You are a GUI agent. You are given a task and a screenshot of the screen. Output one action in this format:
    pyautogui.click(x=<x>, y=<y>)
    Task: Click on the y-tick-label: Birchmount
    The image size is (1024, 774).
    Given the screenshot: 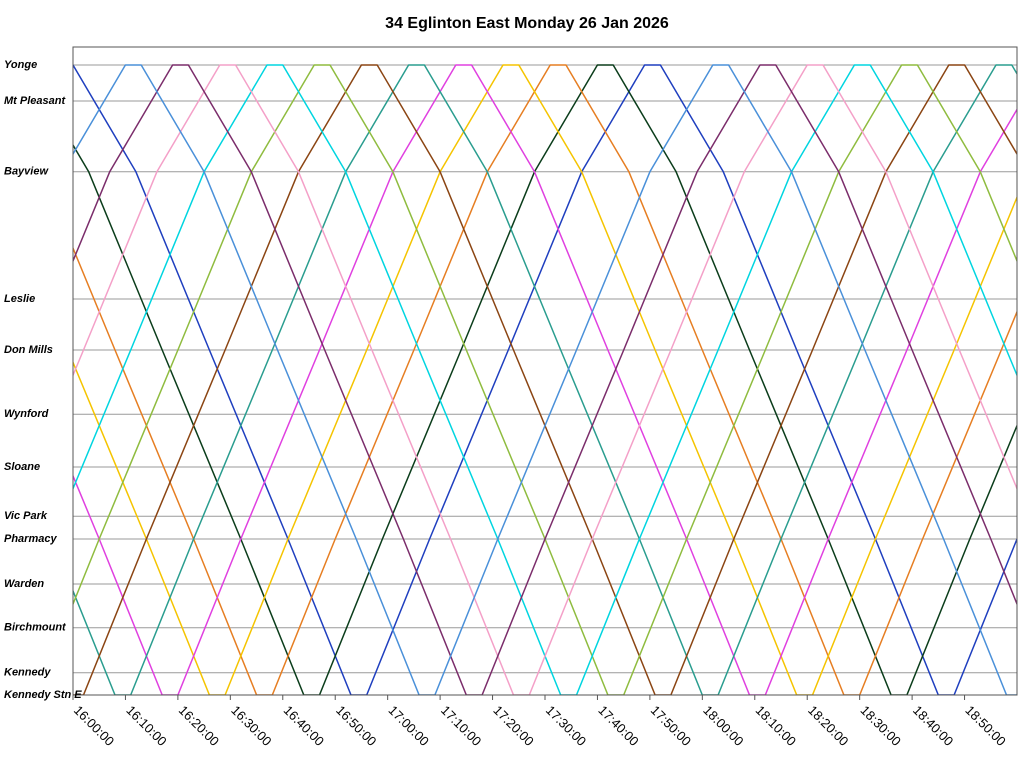 What is the action you would take?
    pyautogui.click(x=35, y=628)
    